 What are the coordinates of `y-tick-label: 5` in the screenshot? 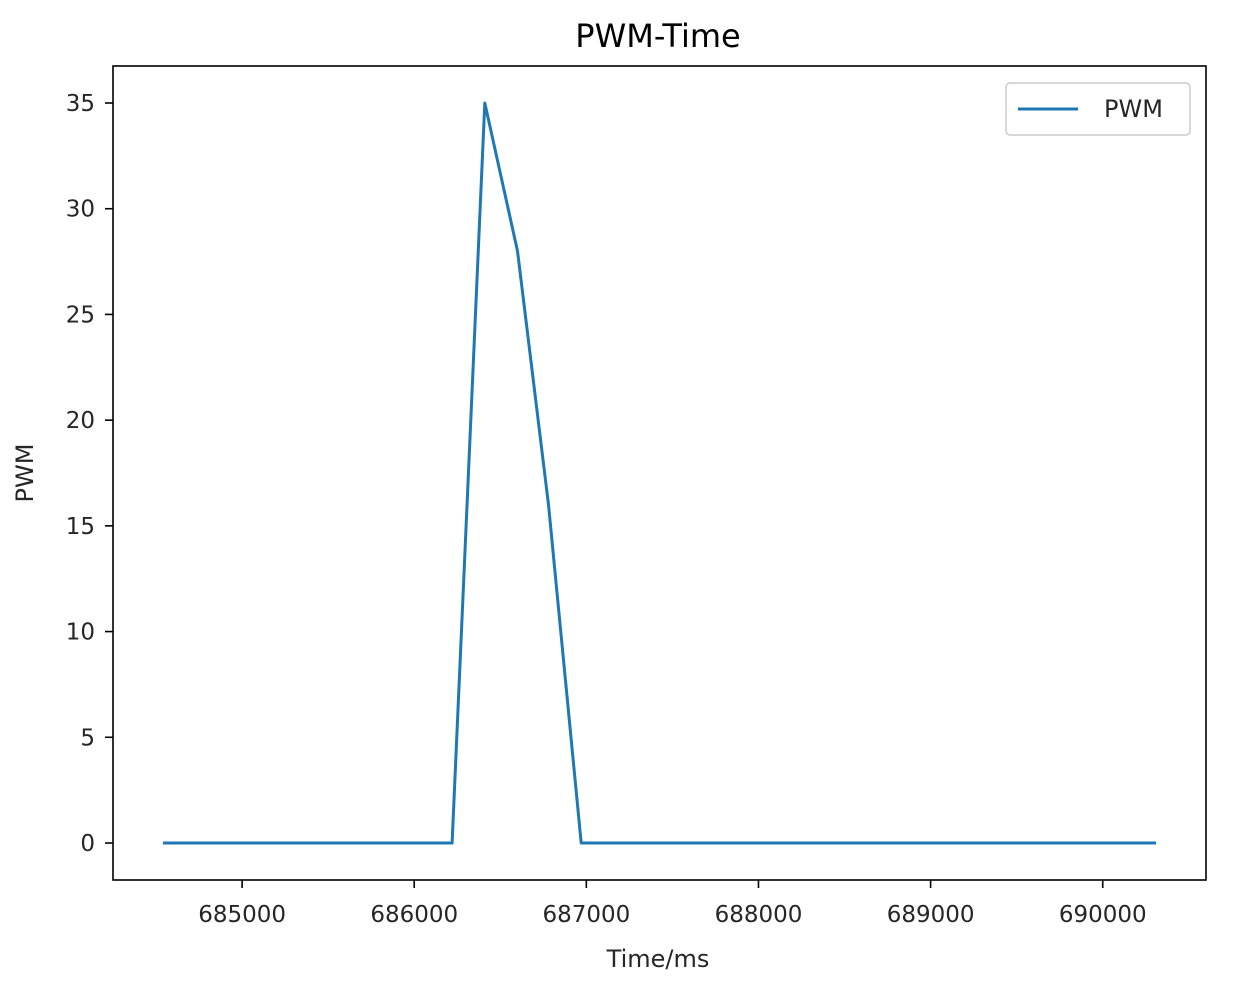 It's located at (87, 738).